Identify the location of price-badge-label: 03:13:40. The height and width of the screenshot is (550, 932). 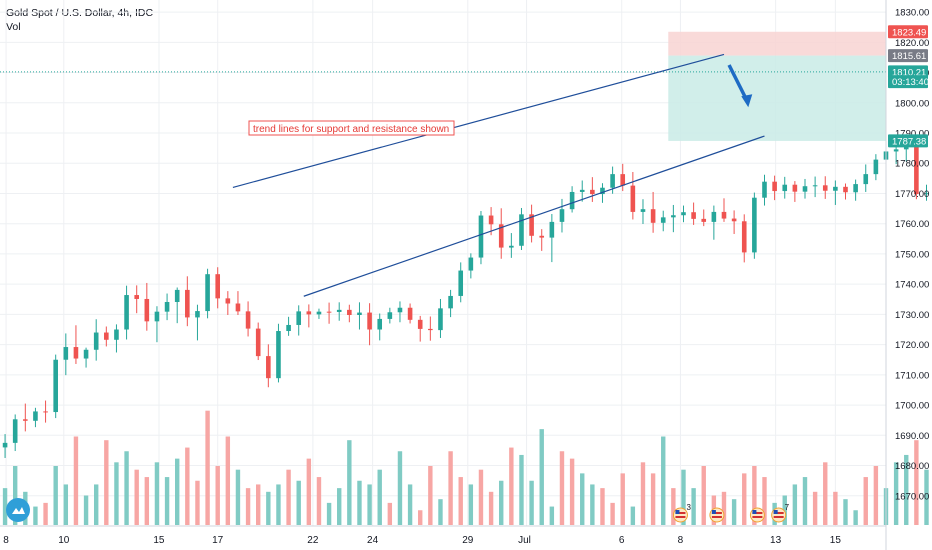
(910, 82).